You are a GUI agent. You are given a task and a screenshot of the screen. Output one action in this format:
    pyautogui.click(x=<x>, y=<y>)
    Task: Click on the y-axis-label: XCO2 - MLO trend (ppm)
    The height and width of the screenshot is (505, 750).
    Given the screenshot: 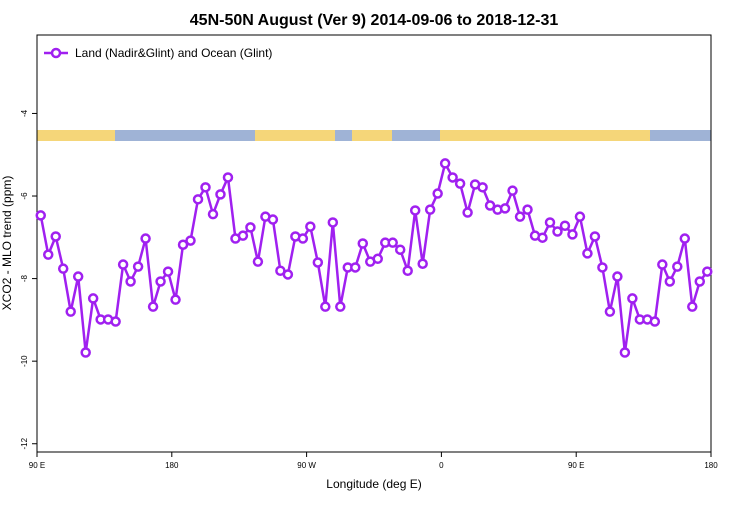 What is the action you would take?
    pyautogui.click(x=7, y=243)
    